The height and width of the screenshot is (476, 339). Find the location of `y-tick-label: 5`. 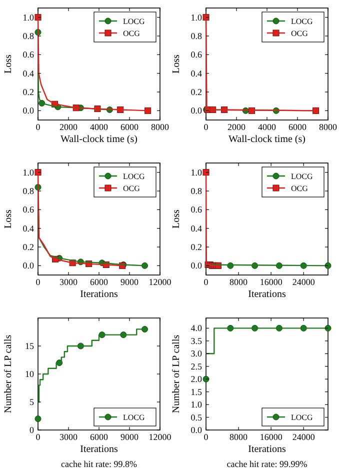

y-tick-label: 5 is located at coordinates (32, 402).